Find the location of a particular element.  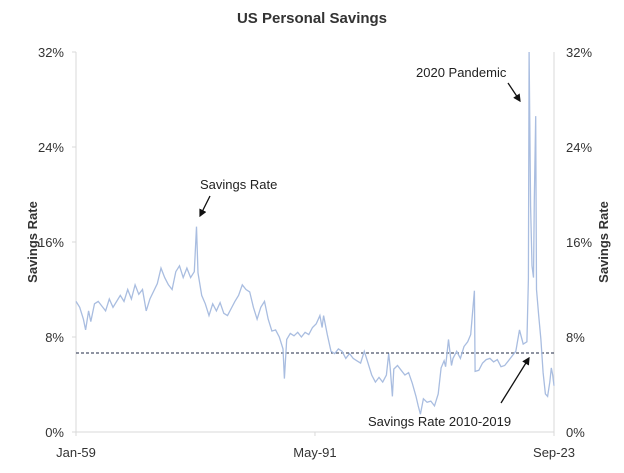

y-tick-label-right: 16% is located at coordinates (579, 242).